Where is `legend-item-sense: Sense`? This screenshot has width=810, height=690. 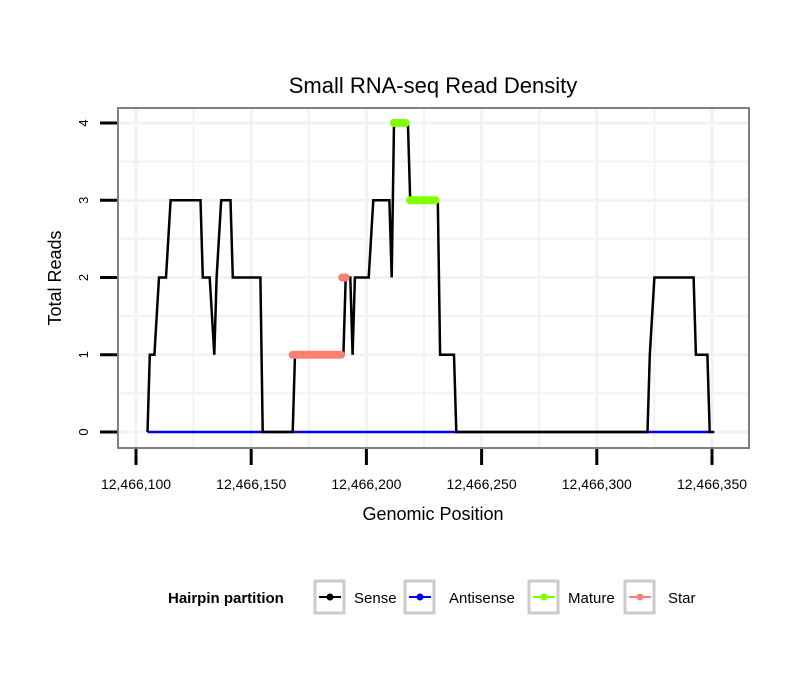 legend-item-sense: Sense is located at coordinates (355, 597).